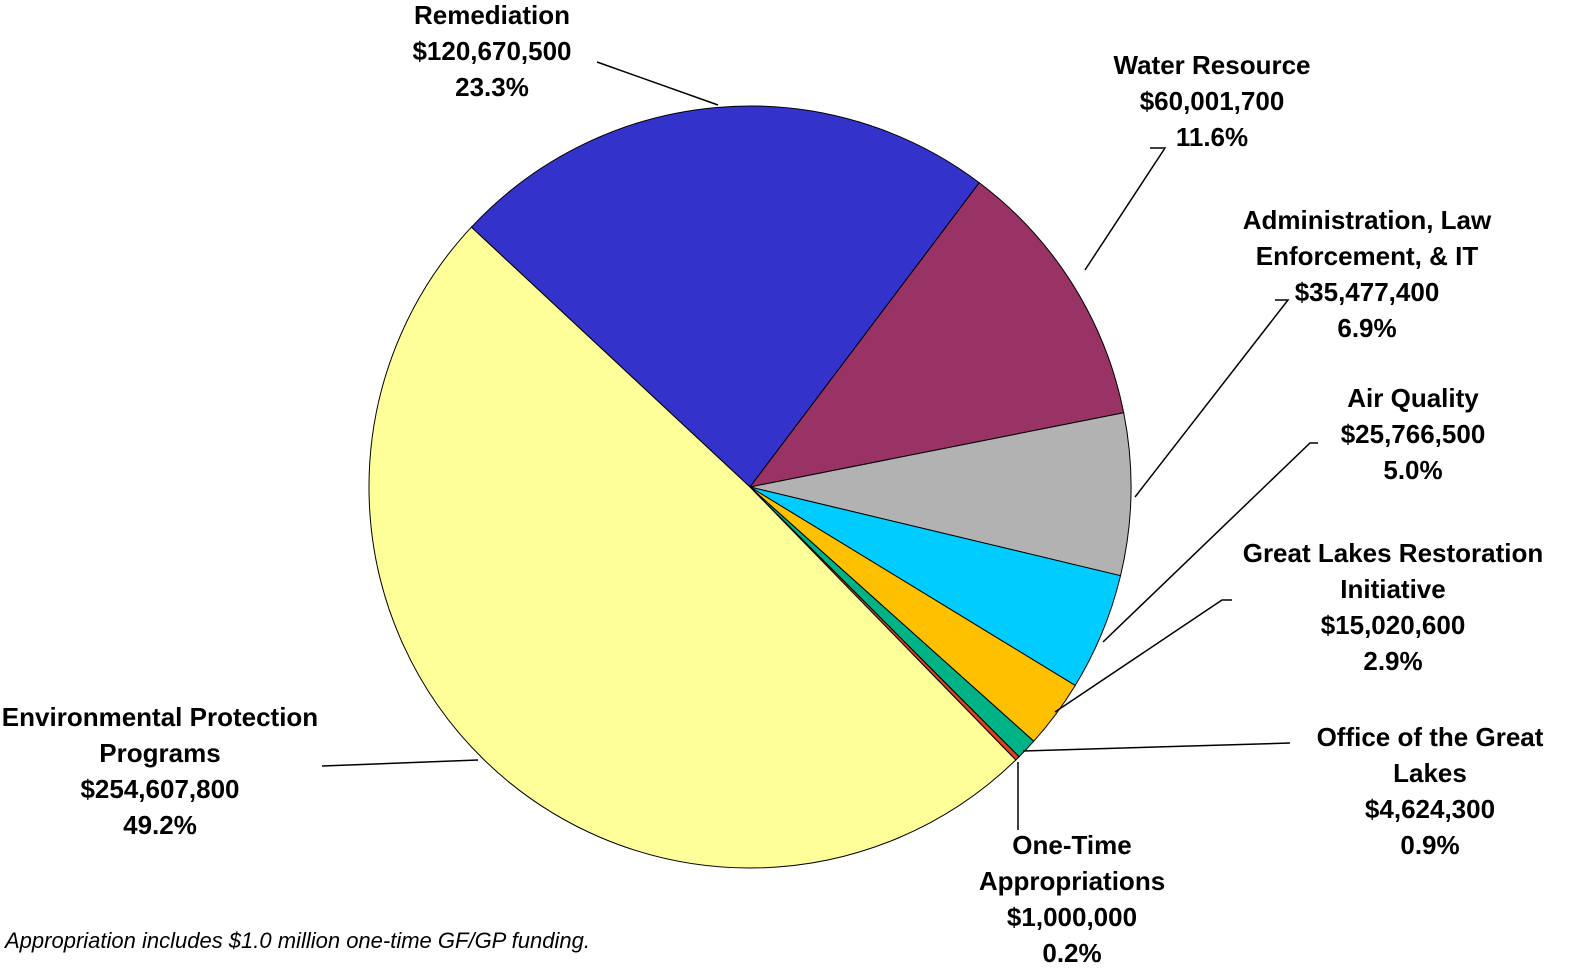  What do you see at coordinates (160, 789) in the screenshot?
I see `value-label: $254,607,800` at bounding box center [160, 789].